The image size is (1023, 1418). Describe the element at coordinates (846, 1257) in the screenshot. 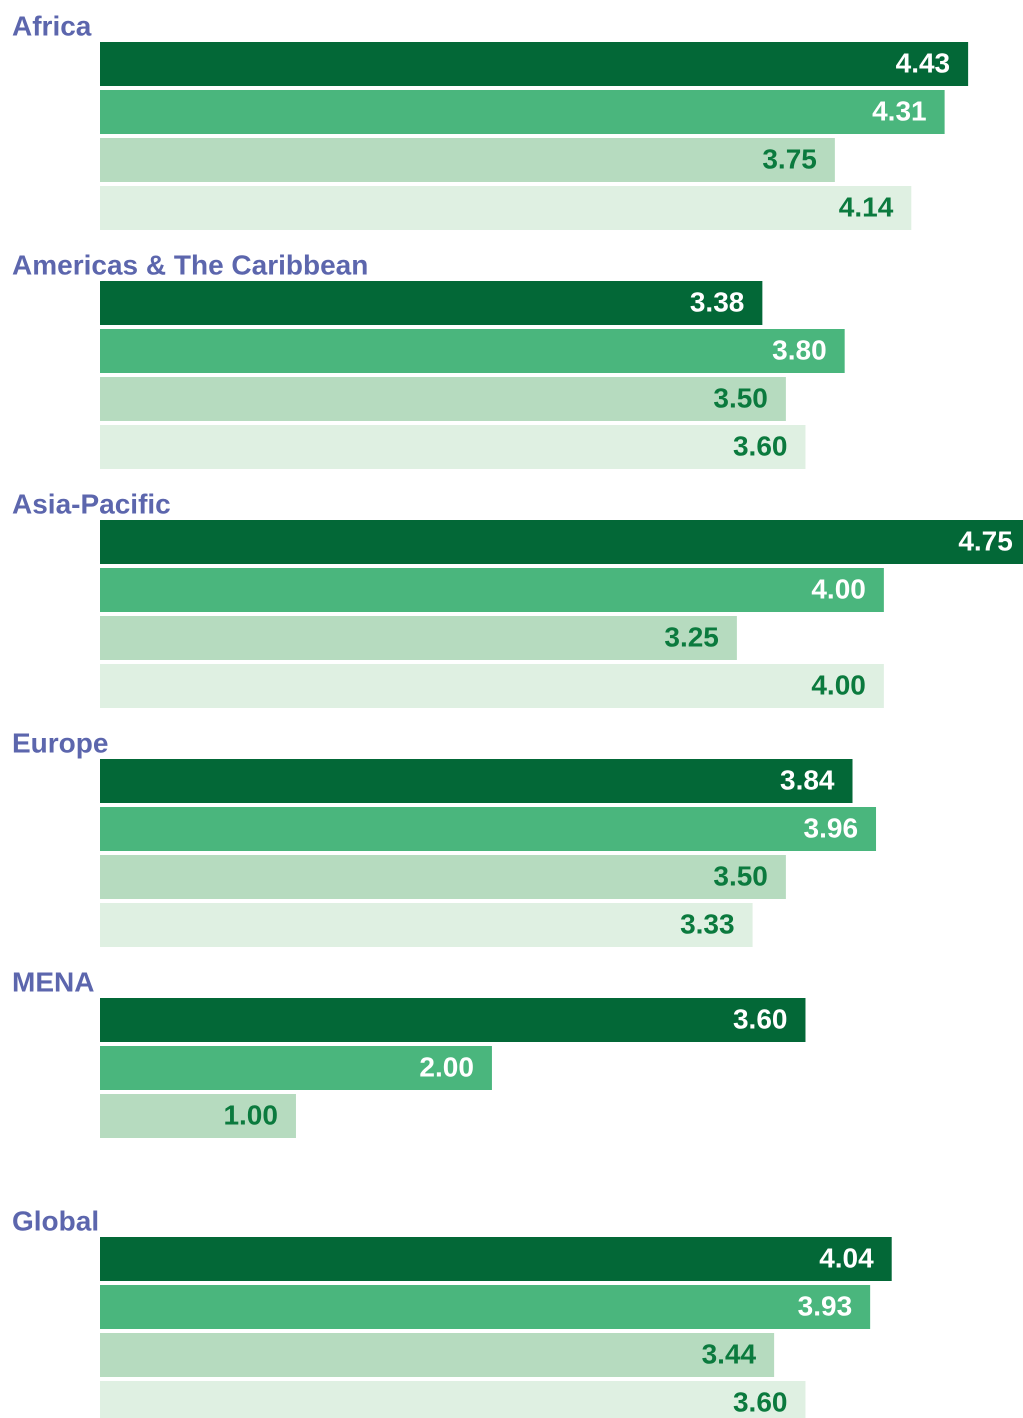

I see `value-label: 4.04` at that location.